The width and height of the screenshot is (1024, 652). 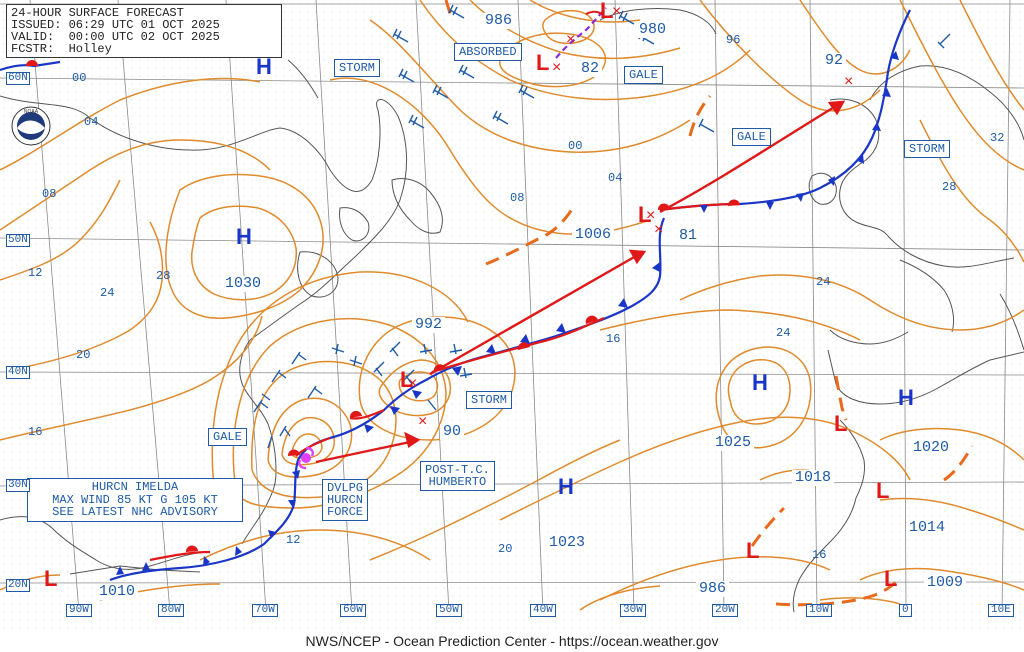 What do you see at coordinates (457, 470) in the screenshot?
I see `post-tc-line: POST-T.C.` at bounding box center [457, 470].